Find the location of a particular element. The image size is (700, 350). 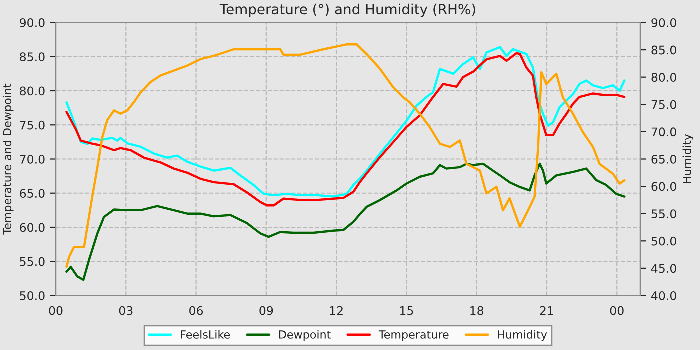

x-tick-label: 06 is located at coordinates (197, 311).